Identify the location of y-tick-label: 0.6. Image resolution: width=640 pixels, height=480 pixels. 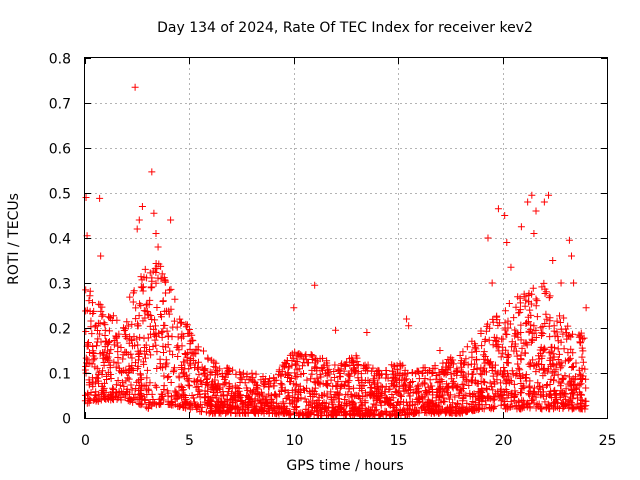
(60, 150).